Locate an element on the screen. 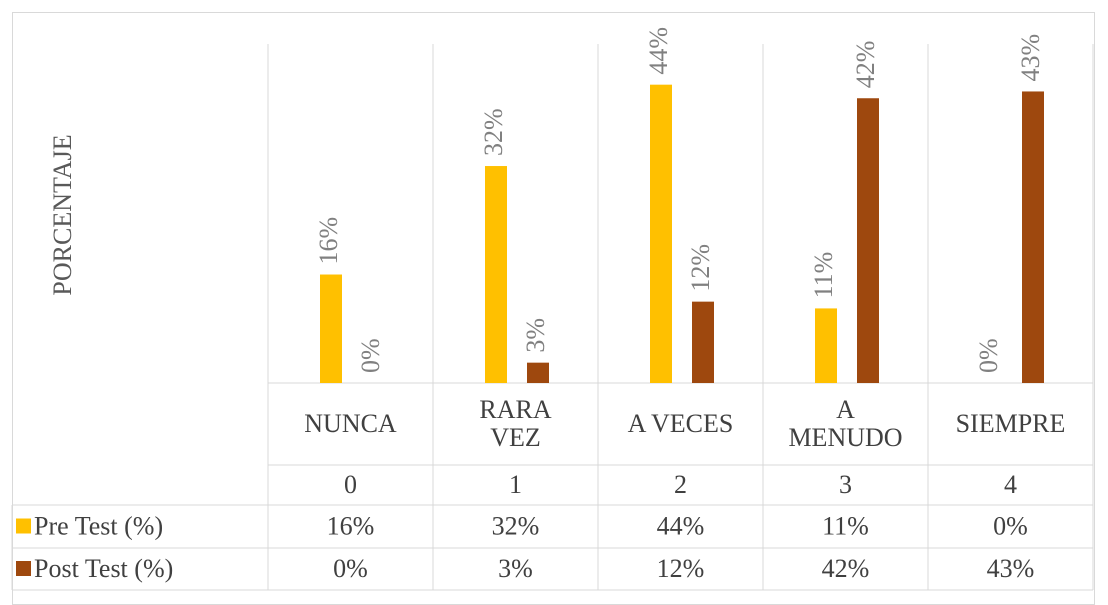 The image size is (1108, 605). data-label: 3% is located at coordinates (535, 335).